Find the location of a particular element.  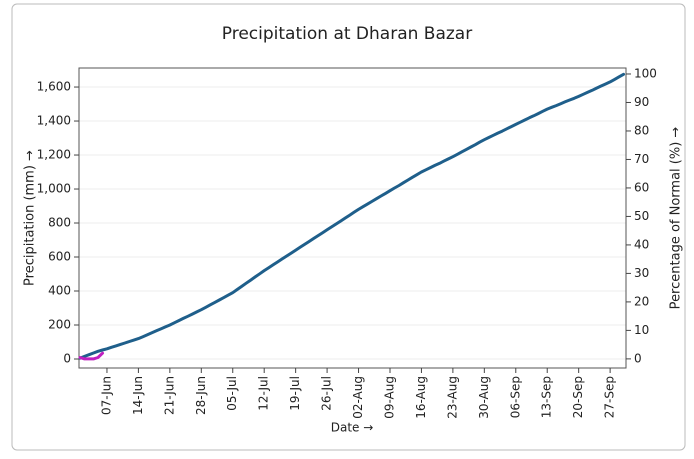

x-tick-label: 28-Jun is located at coordinates (201, 395).